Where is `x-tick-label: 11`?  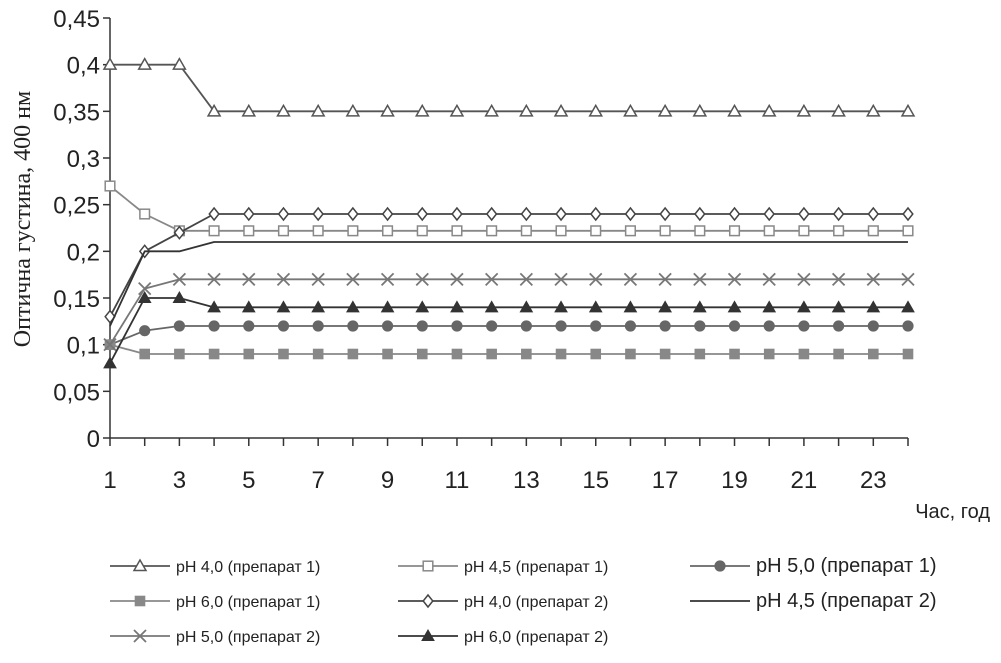
x-tick-label: 11 is located at coordinates (456, 480).